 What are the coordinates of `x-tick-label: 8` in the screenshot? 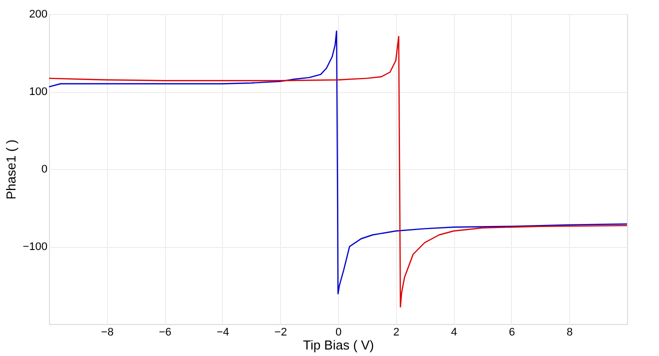 It's located at (569, 332).